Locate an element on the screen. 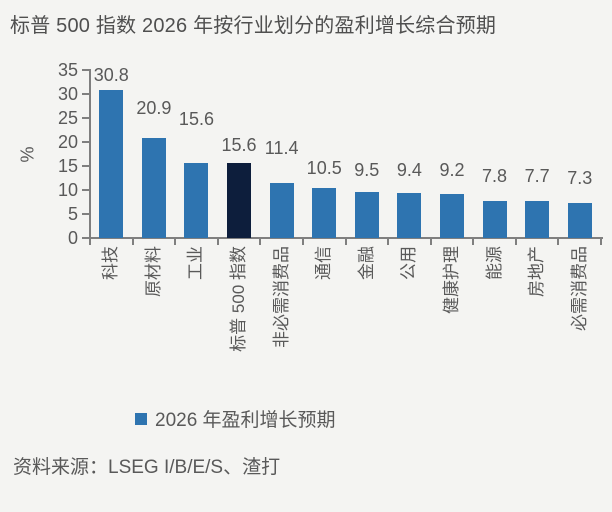 The width and height of the screenshot is (612, 512). x-category-label: 金融 is located at coordinates (374, 263).